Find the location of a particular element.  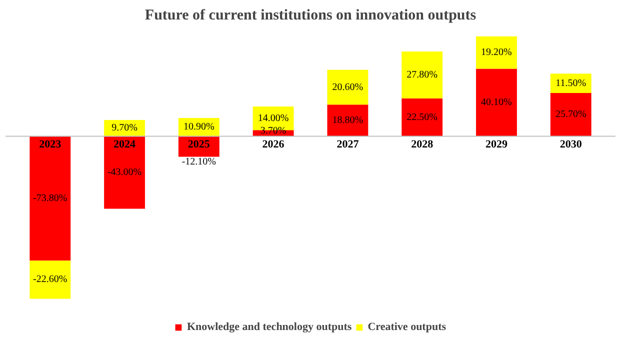

data-label: 10.90% is located at coordinates (199, 127).